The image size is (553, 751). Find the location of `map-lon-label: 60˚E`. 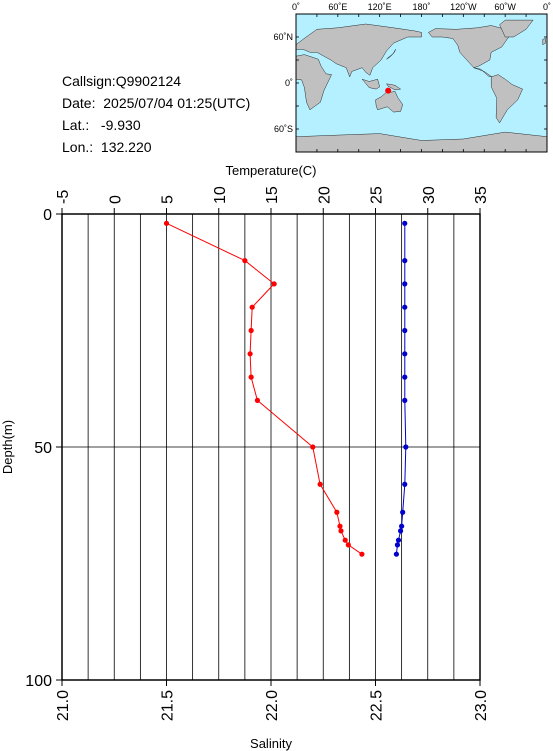

map-lon-label: 60˚E is located at coordinates (337, 7).